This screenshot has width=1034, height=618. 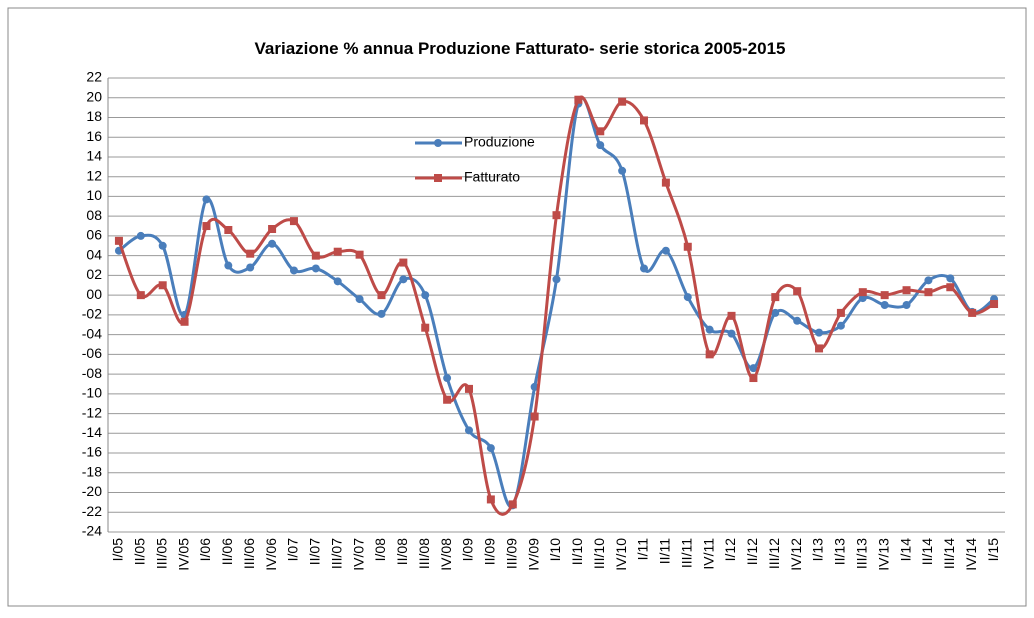 What do you see at coordinates (94, 294) in the screenshot?
I see `y-tick-label: 00` at bounding box center [94, 294].